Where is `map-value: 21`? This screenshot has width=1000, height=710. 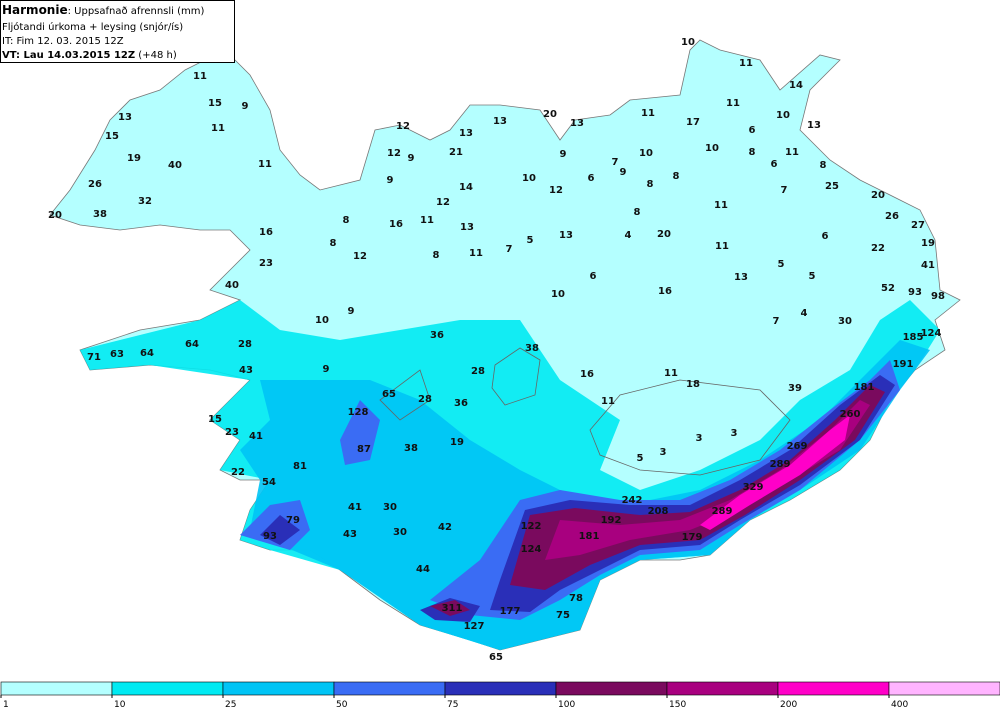 map-value: 21 is located at coordinates (456, 152).